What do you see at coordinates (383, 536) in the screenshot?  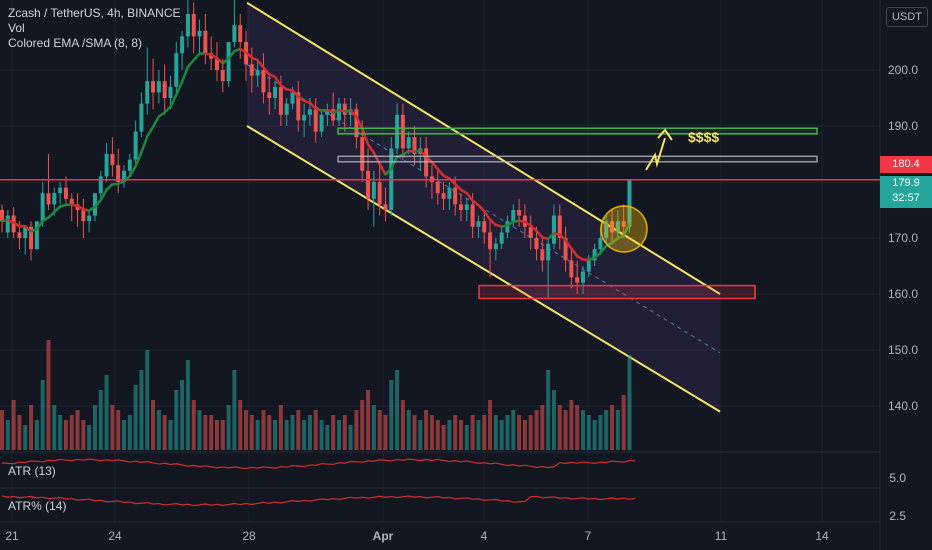 I see `time-tick-label: Apr` at bounding box center [383, 536].